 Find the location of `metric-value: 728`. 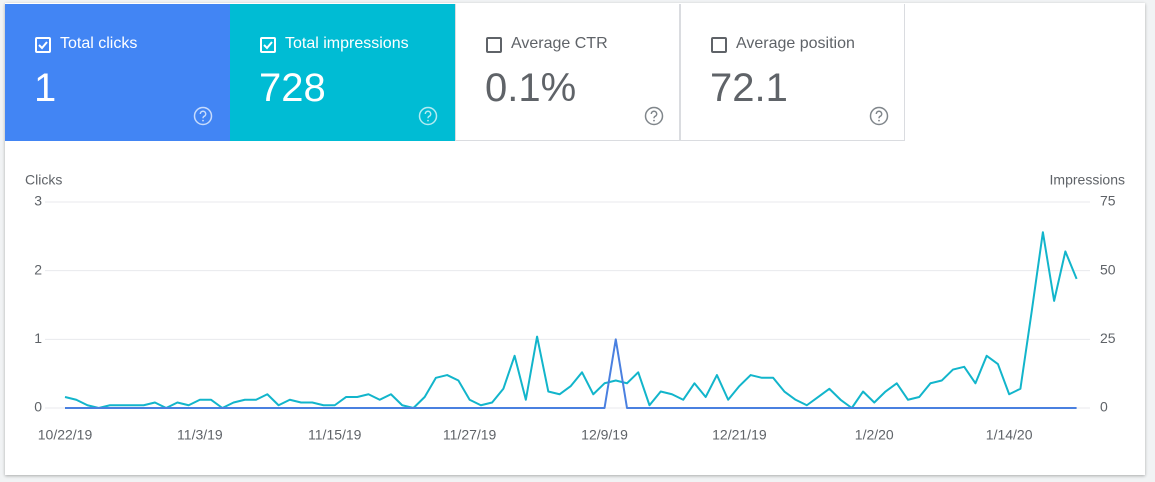

metric-value: 728 is located at coordinates (292, 88).